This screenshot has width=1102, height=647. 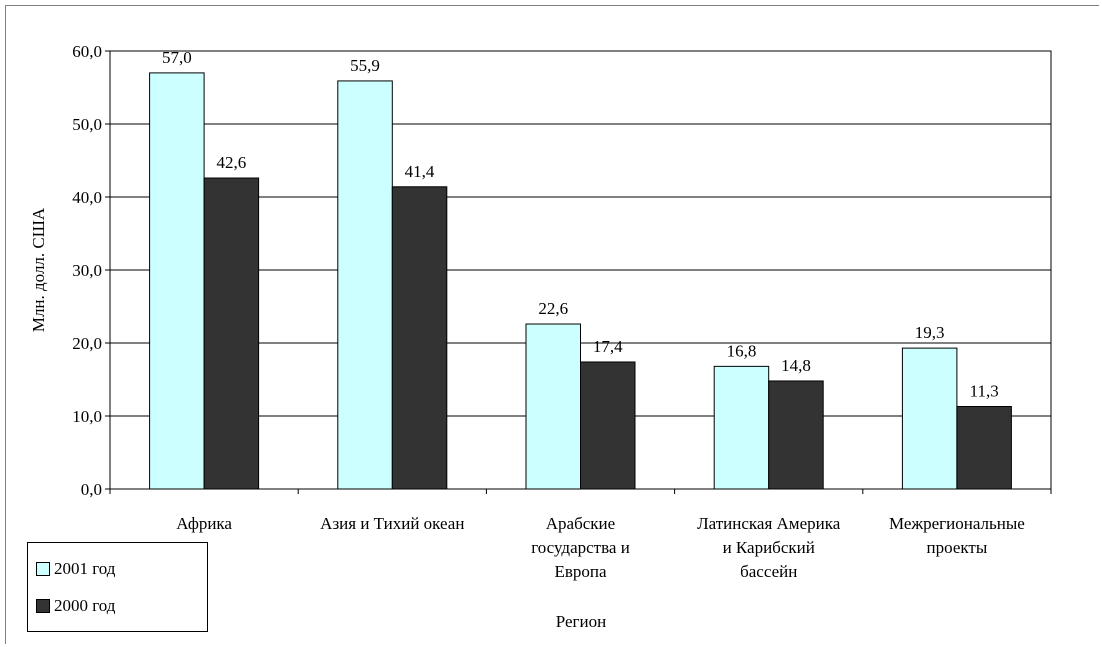 I want to click on y-tick-label: 30,0, so click(x=87, y=270).